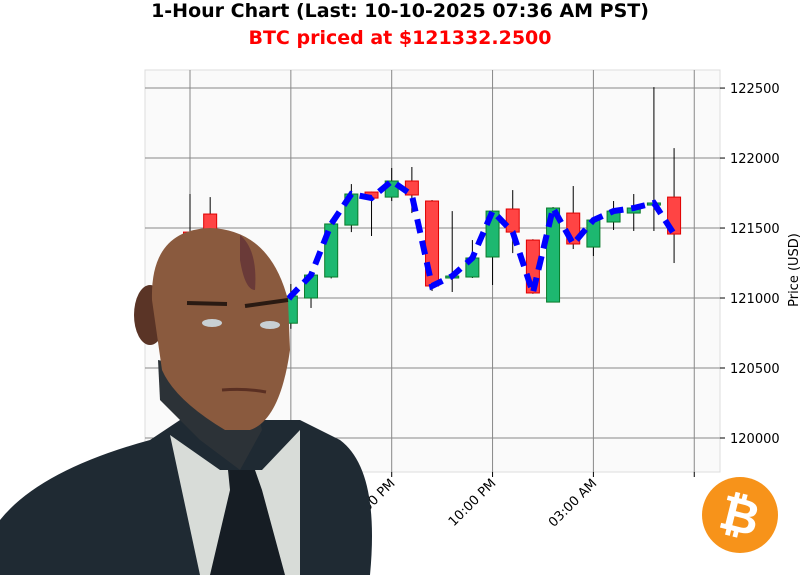 This screenshot has width=800, height=575. I want to click on y-tick-label: 122500, so click(755, 89).